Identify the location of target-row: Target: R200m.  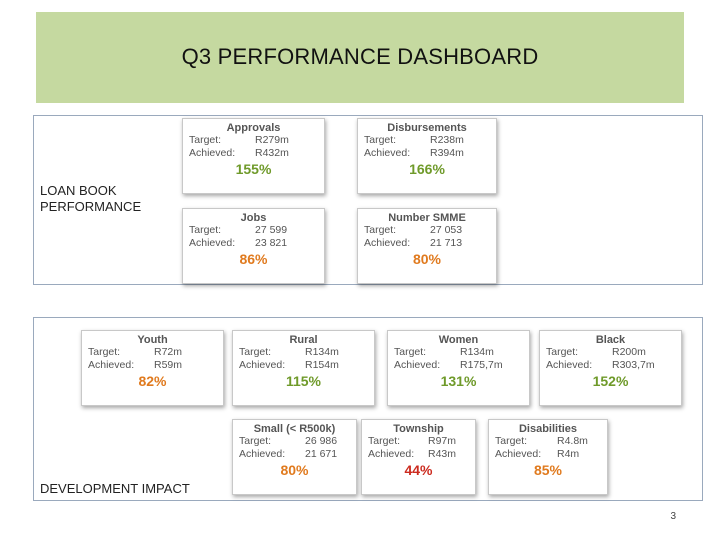
(610, 352).